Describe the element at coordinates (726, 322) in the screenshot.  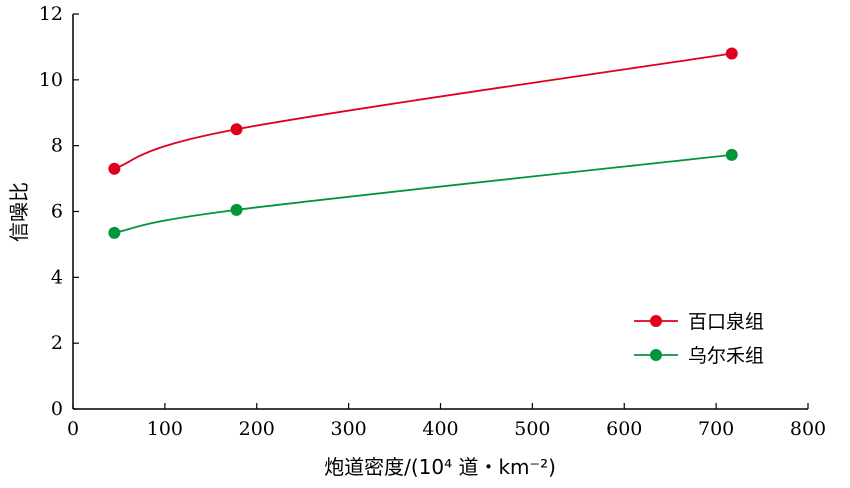
I see `legend-label-1: 百口泉组` at that location.